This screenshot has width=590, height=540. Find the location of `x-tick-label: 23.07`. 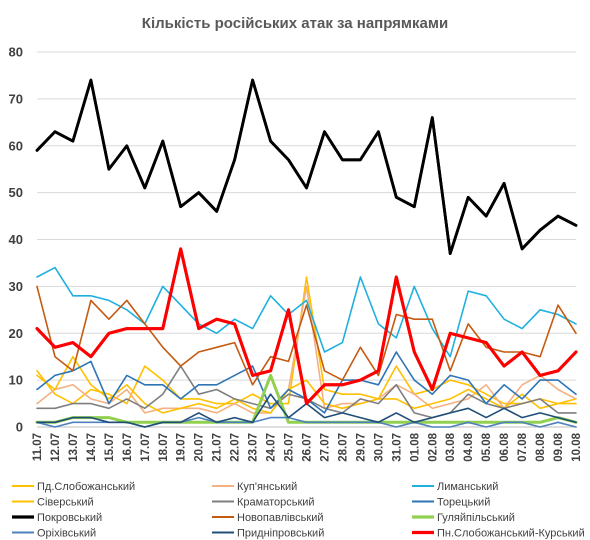

x-tick-label: 23.07 is located at coordinates (254, 447).